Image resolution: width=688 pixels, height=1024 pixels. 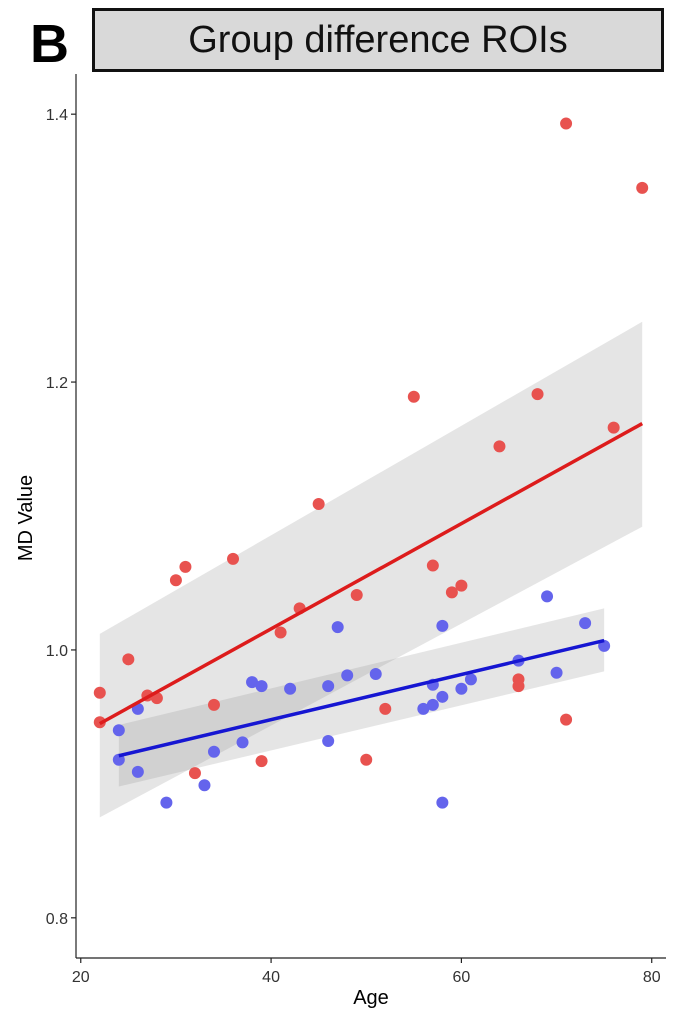 What do you see at coordinates (371, 998) in the screenshot?
I see `x-axis-label: Age` at bounding box center [371, 998].